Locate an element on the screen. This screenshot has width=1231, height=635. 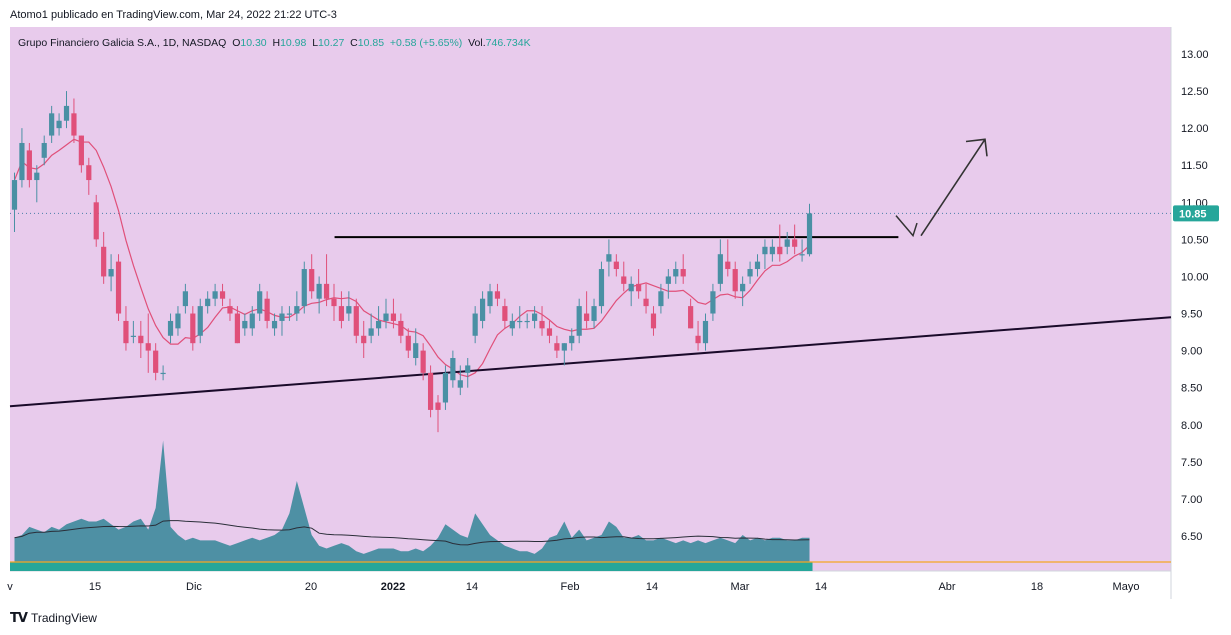
open-value: 10.30 is located at coordinates (253, 43).